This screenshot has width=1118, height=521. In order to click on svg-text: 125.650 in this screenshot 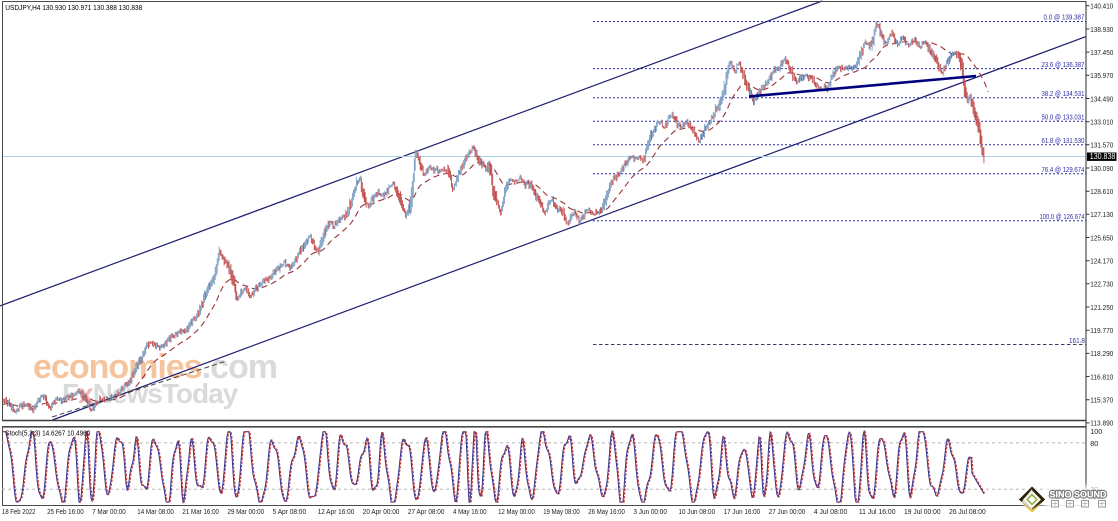, I will do `click(1101, 237)`.